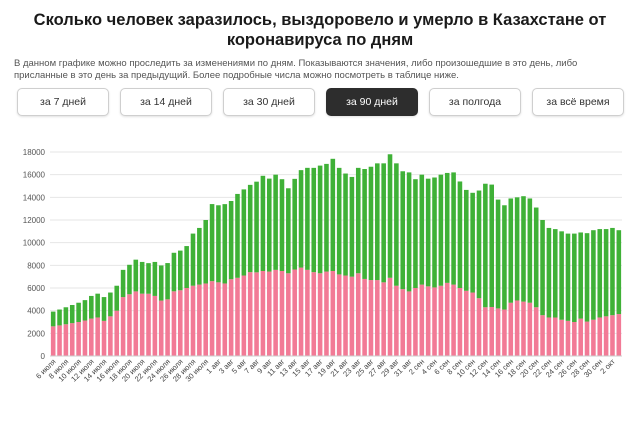  Describe the element at coordinates (372, 102) in the screenshot. I see `tab-90-days: за 90 дней` at that location.